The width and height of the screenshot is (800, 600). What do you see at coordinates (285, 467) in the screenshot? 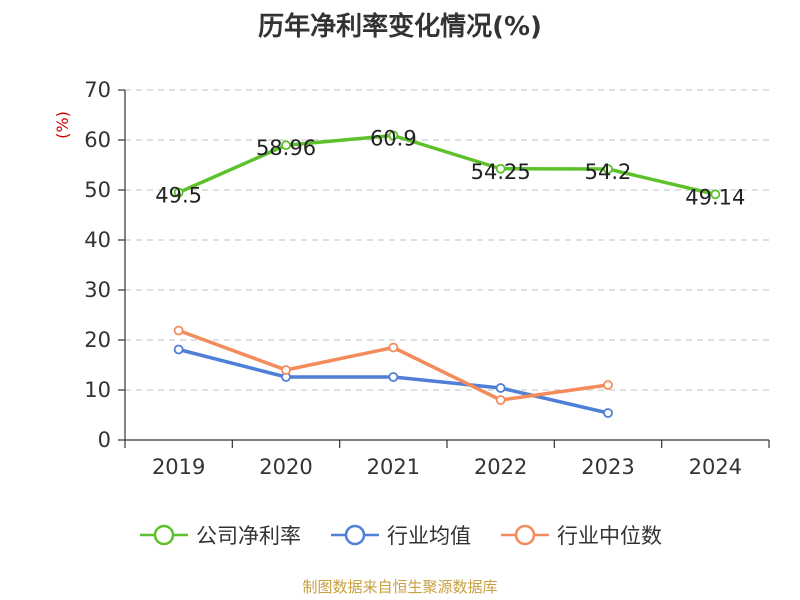
I see `x-tick-label: 2020` at bounding box center [285, 467].